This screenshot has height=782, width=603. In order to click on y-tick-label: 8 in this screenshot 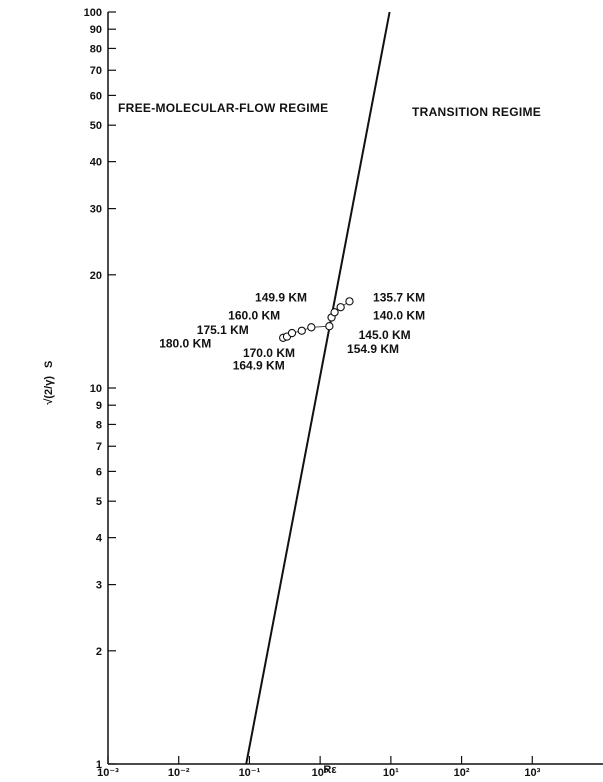, I will do `click(99, 425)`.